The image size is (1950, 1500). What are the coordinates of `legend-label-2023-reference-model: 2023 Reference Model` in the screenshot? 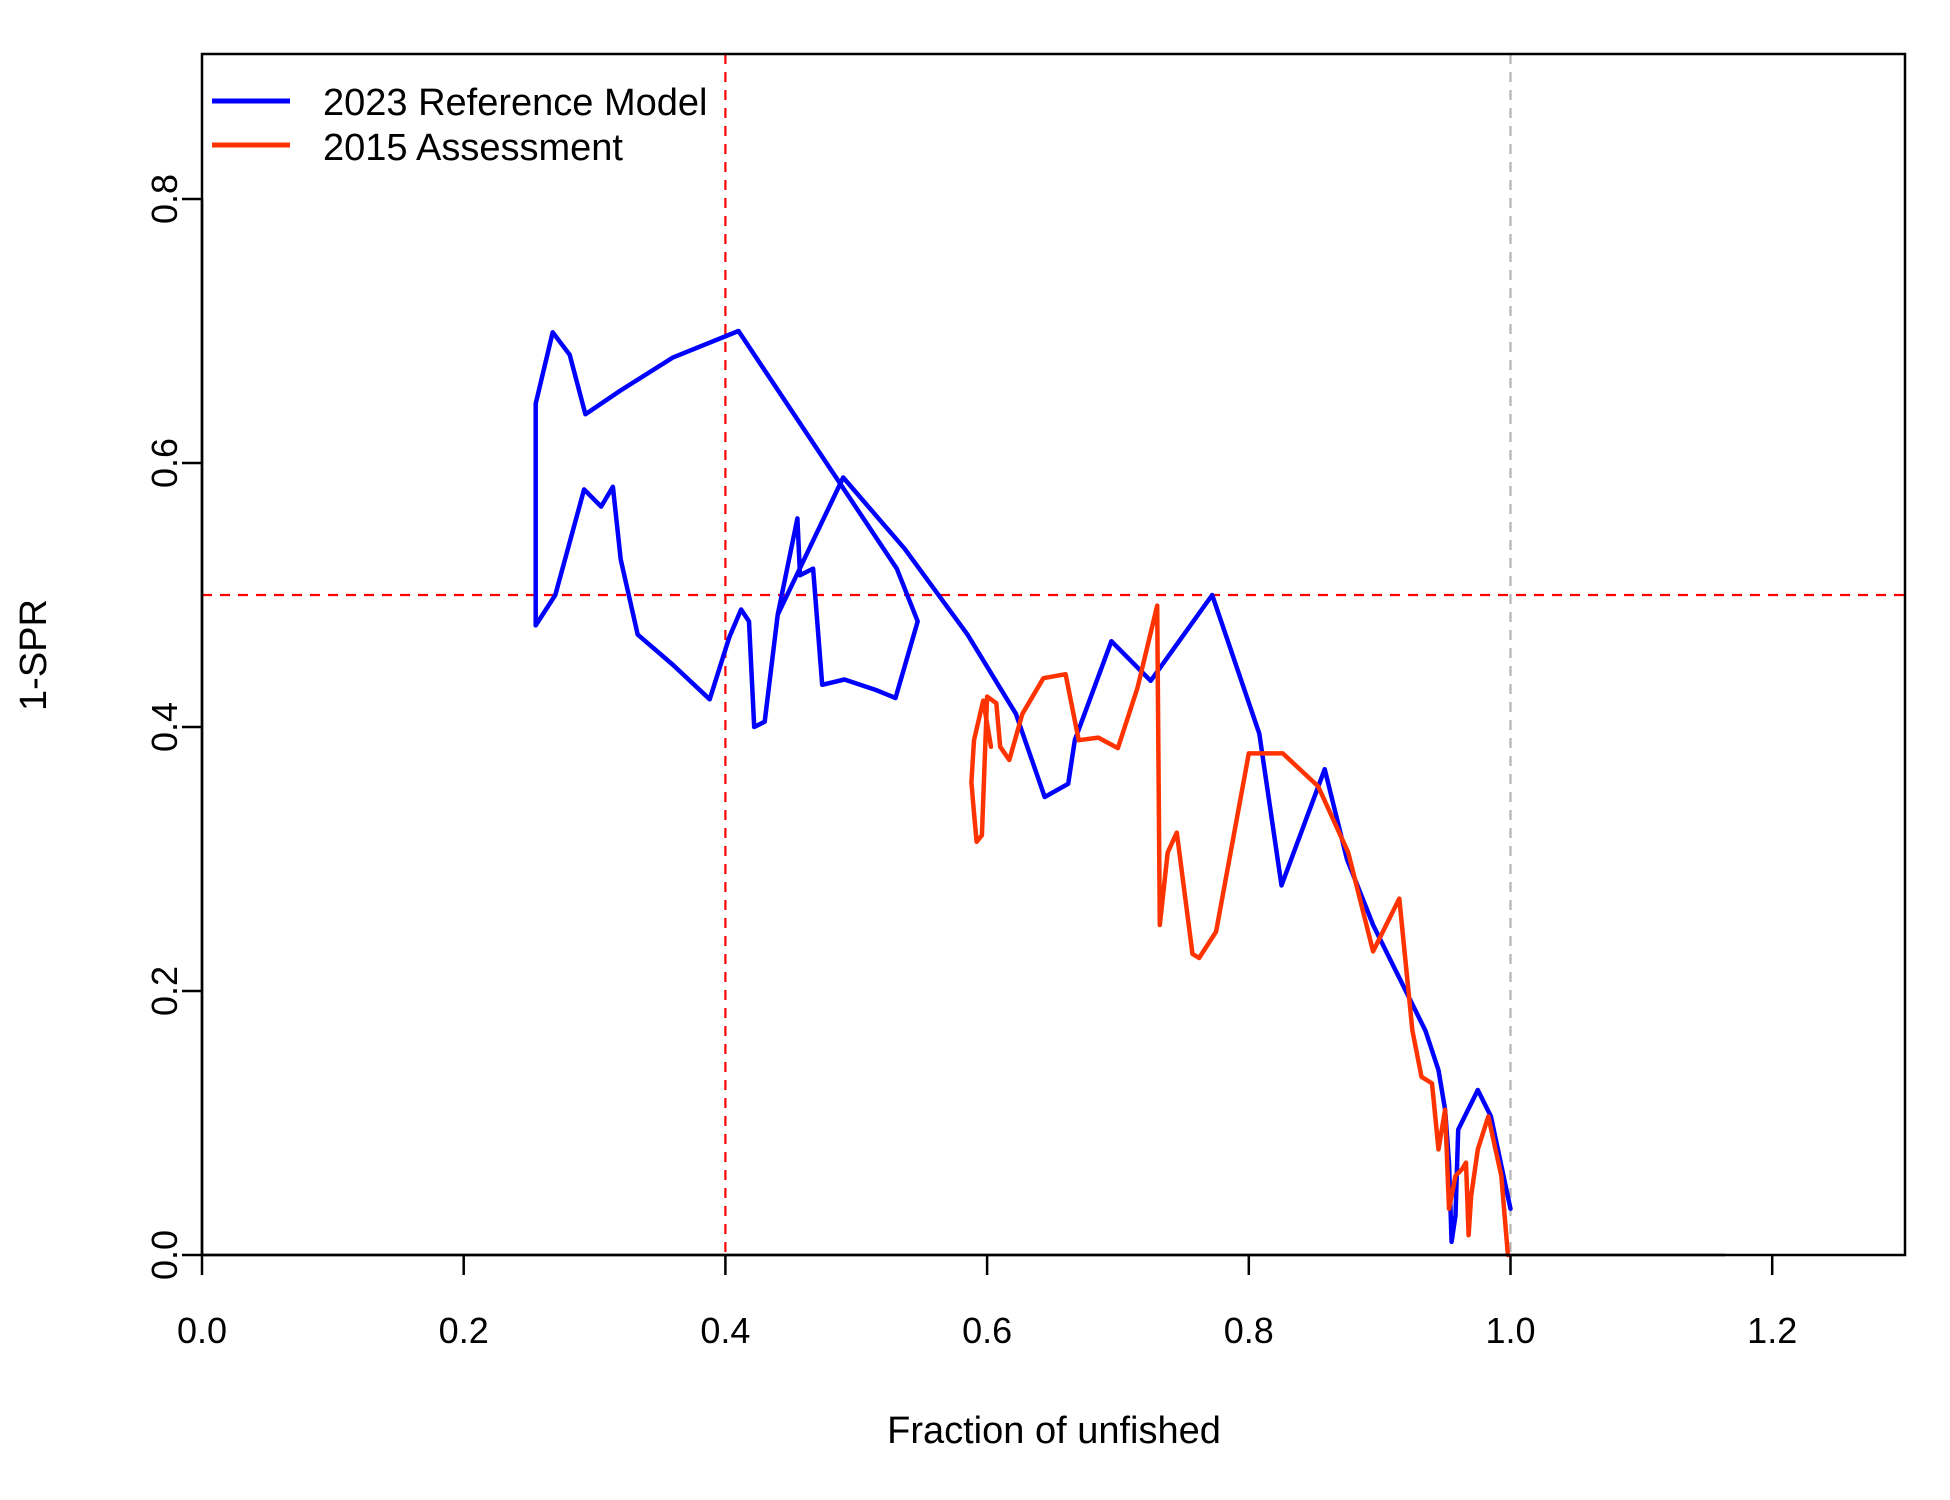 It's located at (515, 103).